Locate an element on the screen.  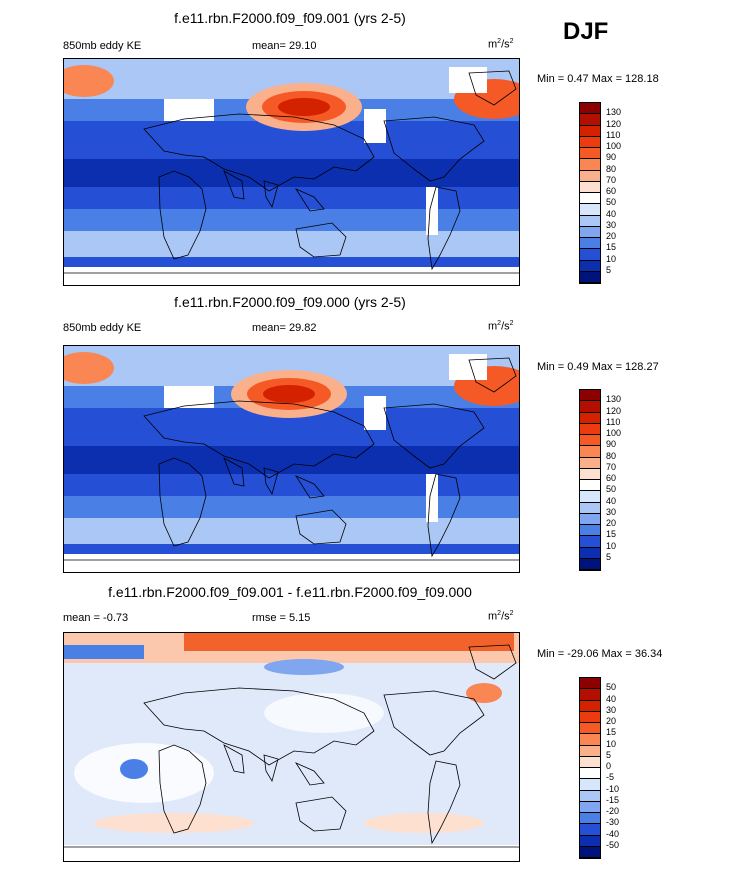
panel-2-min-max: Min = 0.49 Max = 128.27 is located at coordinates (598, 367).